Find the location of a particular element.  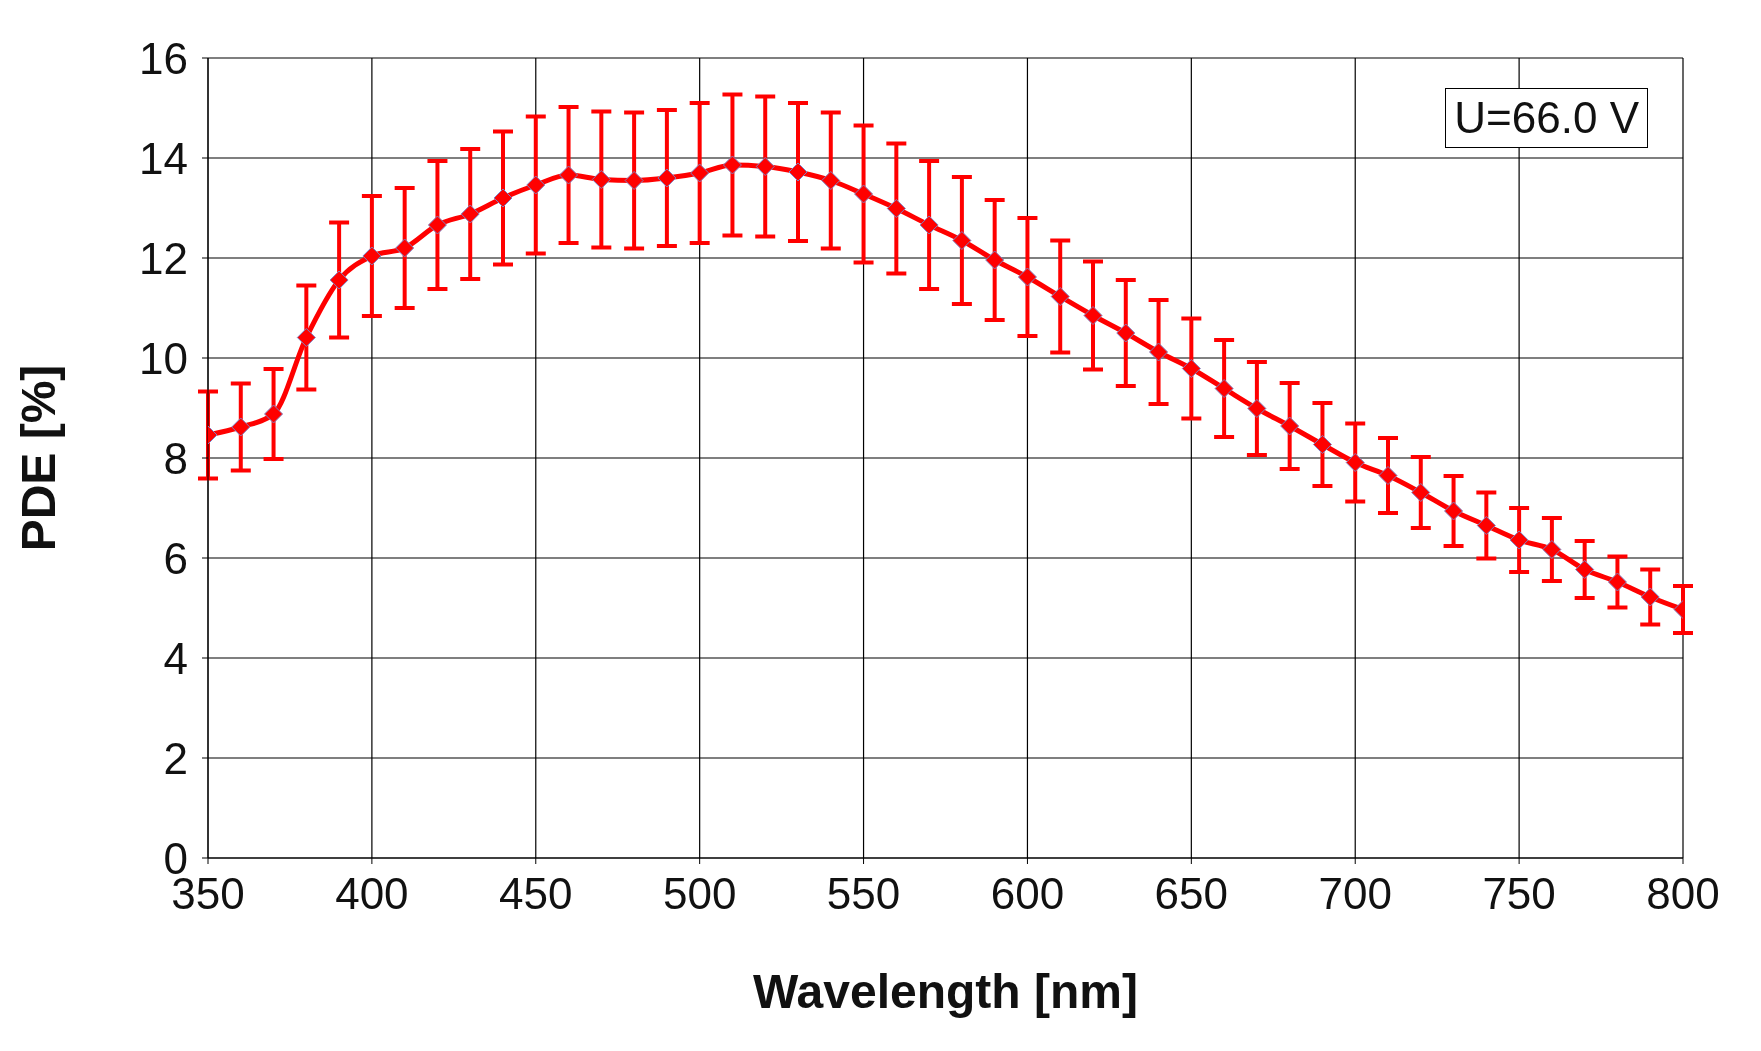

x-tick-label: 750 is located at coordinates (1519, 894).